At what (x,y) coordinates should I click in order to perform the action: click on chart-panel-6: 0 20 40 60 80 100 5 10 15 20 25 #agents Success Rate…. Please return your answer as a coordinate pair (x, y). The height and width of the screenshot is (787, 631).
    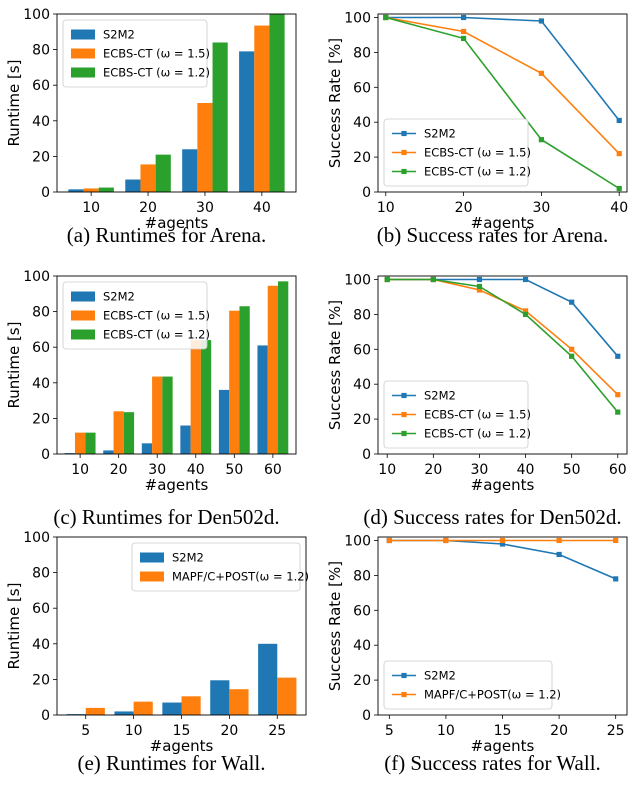
    Looking at the image, I should click on (477, 654).